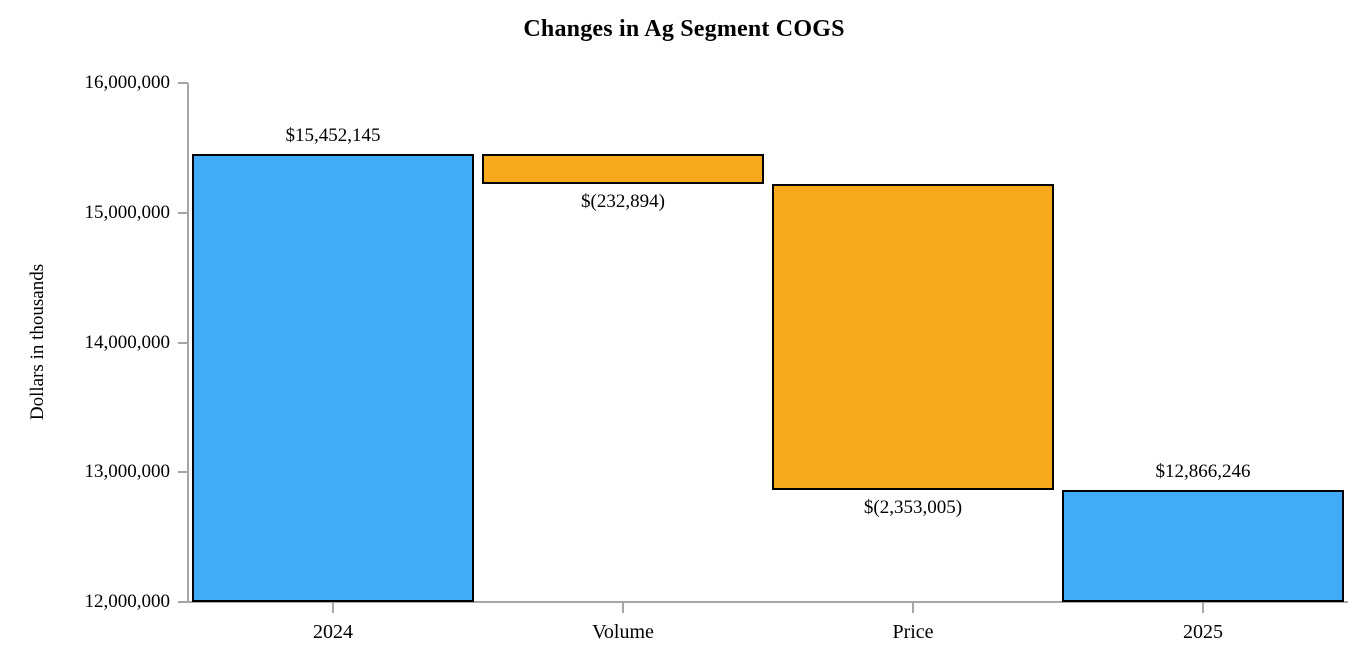 This screenshot has width=1368, height=660. Describe the element at coordinates (684, 29) in the screenshot. I see `chart-title: Changes in Ag Segment COGS` at that location.